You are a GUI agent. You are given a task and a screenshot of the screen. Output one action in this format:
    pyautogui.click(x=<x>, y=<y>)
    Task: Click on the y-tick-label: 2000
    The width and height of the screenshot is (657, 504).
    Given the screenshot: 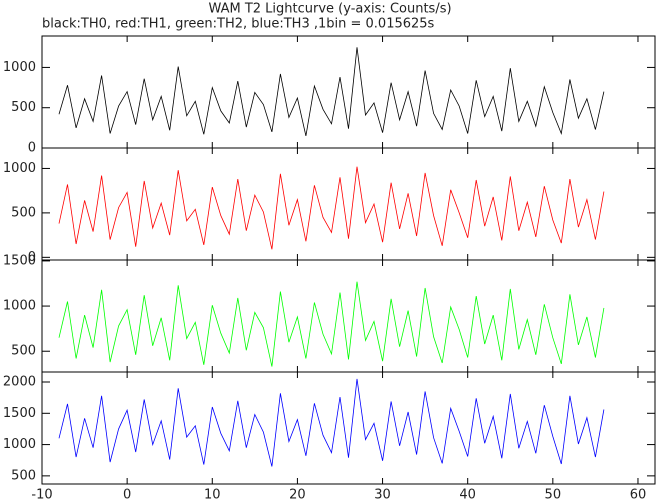 What is the action you would take?
    pyautogui.click(x=19, y=382)
    